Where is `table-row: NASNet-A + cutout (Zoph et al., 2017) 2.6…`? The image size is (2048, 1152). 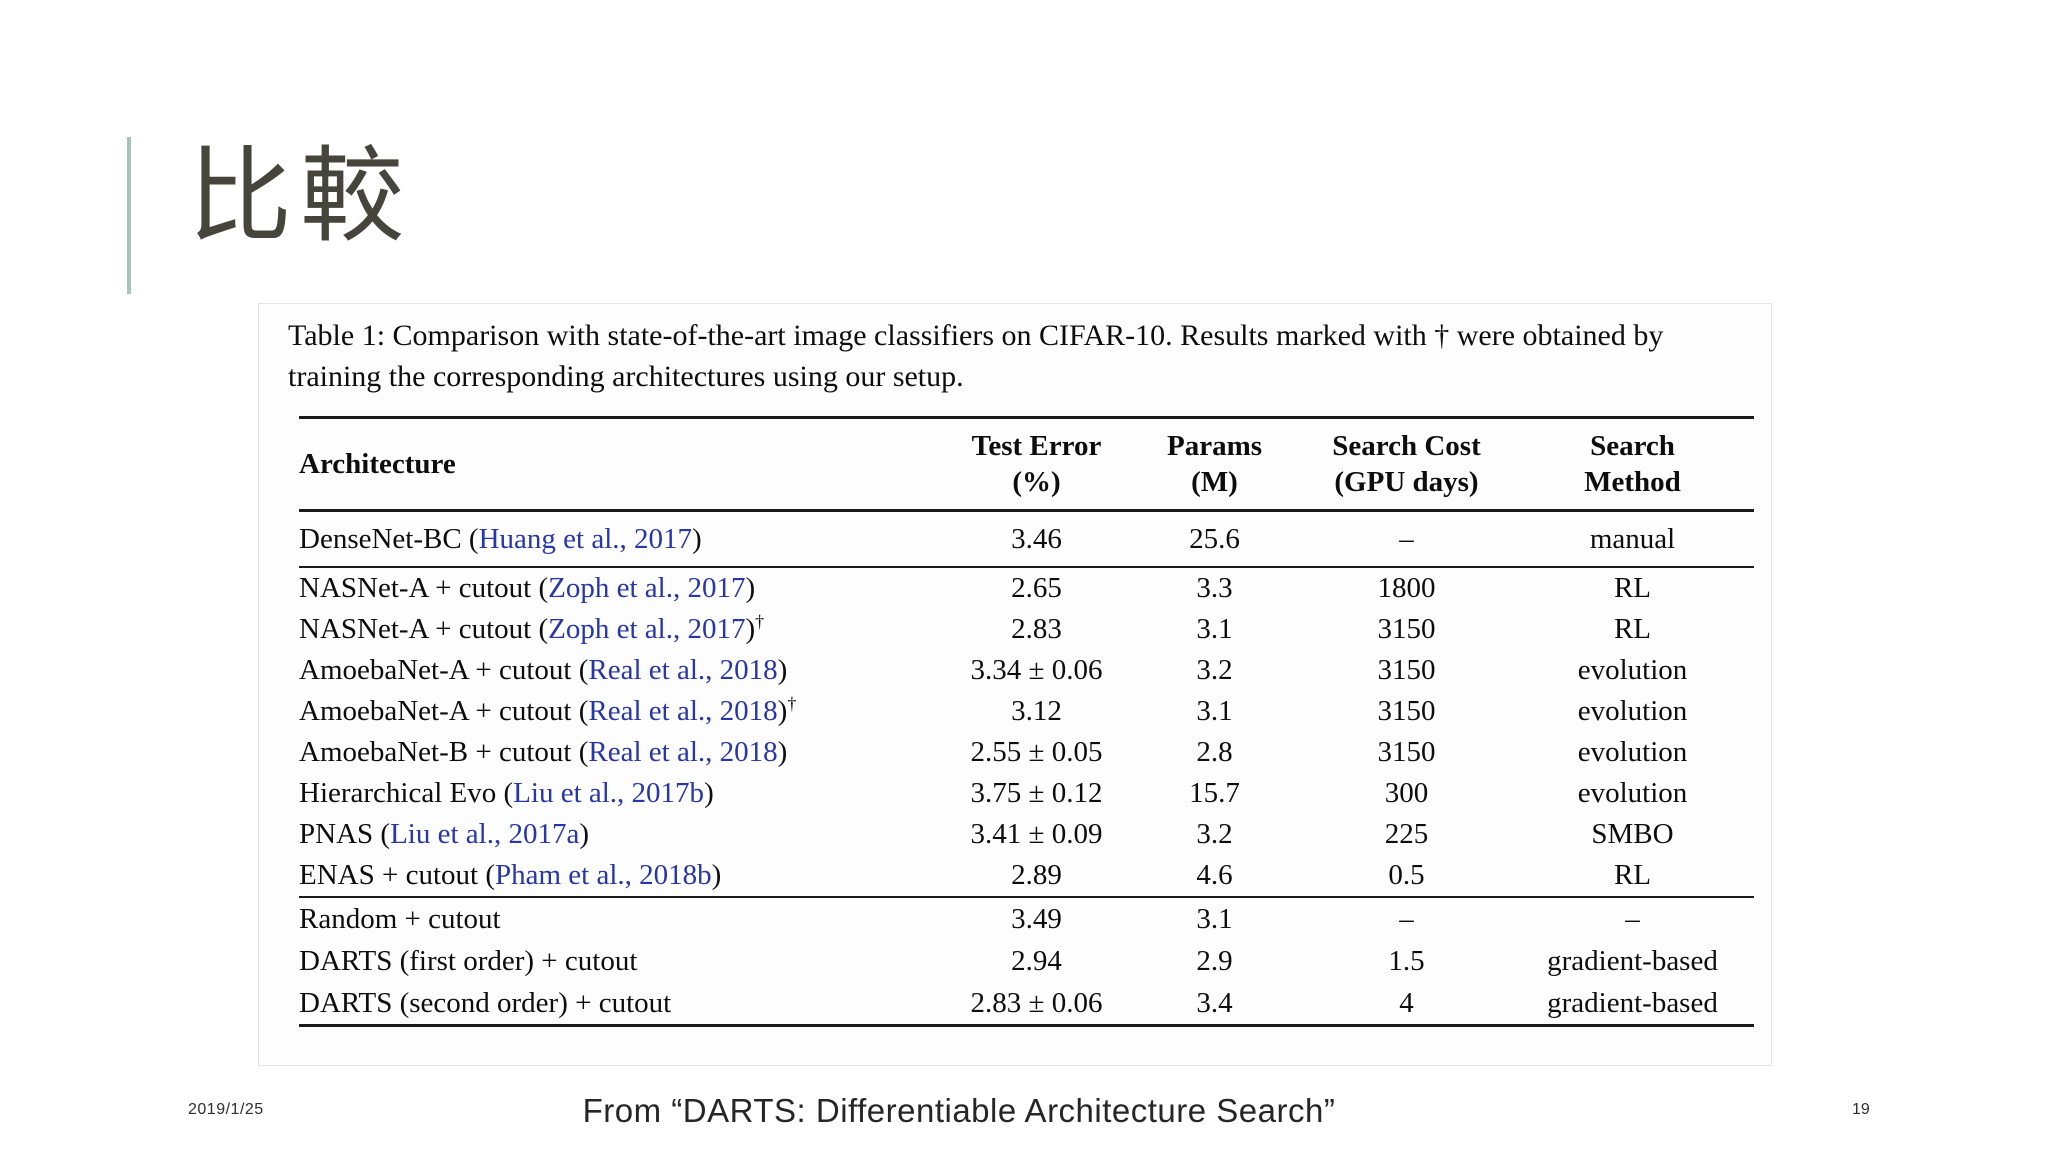
table-row: NASNet-A + cutout (Zoph et al., 2017) 2.6… is located at coordinates (1026, 588).